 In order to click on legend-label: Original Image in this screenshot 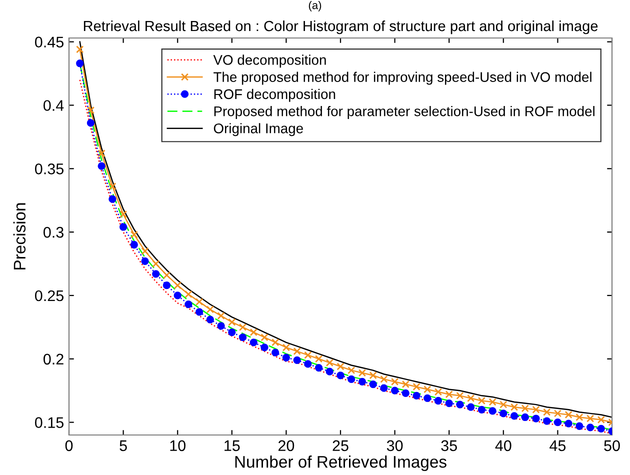, I will do `click(258, 129)`.